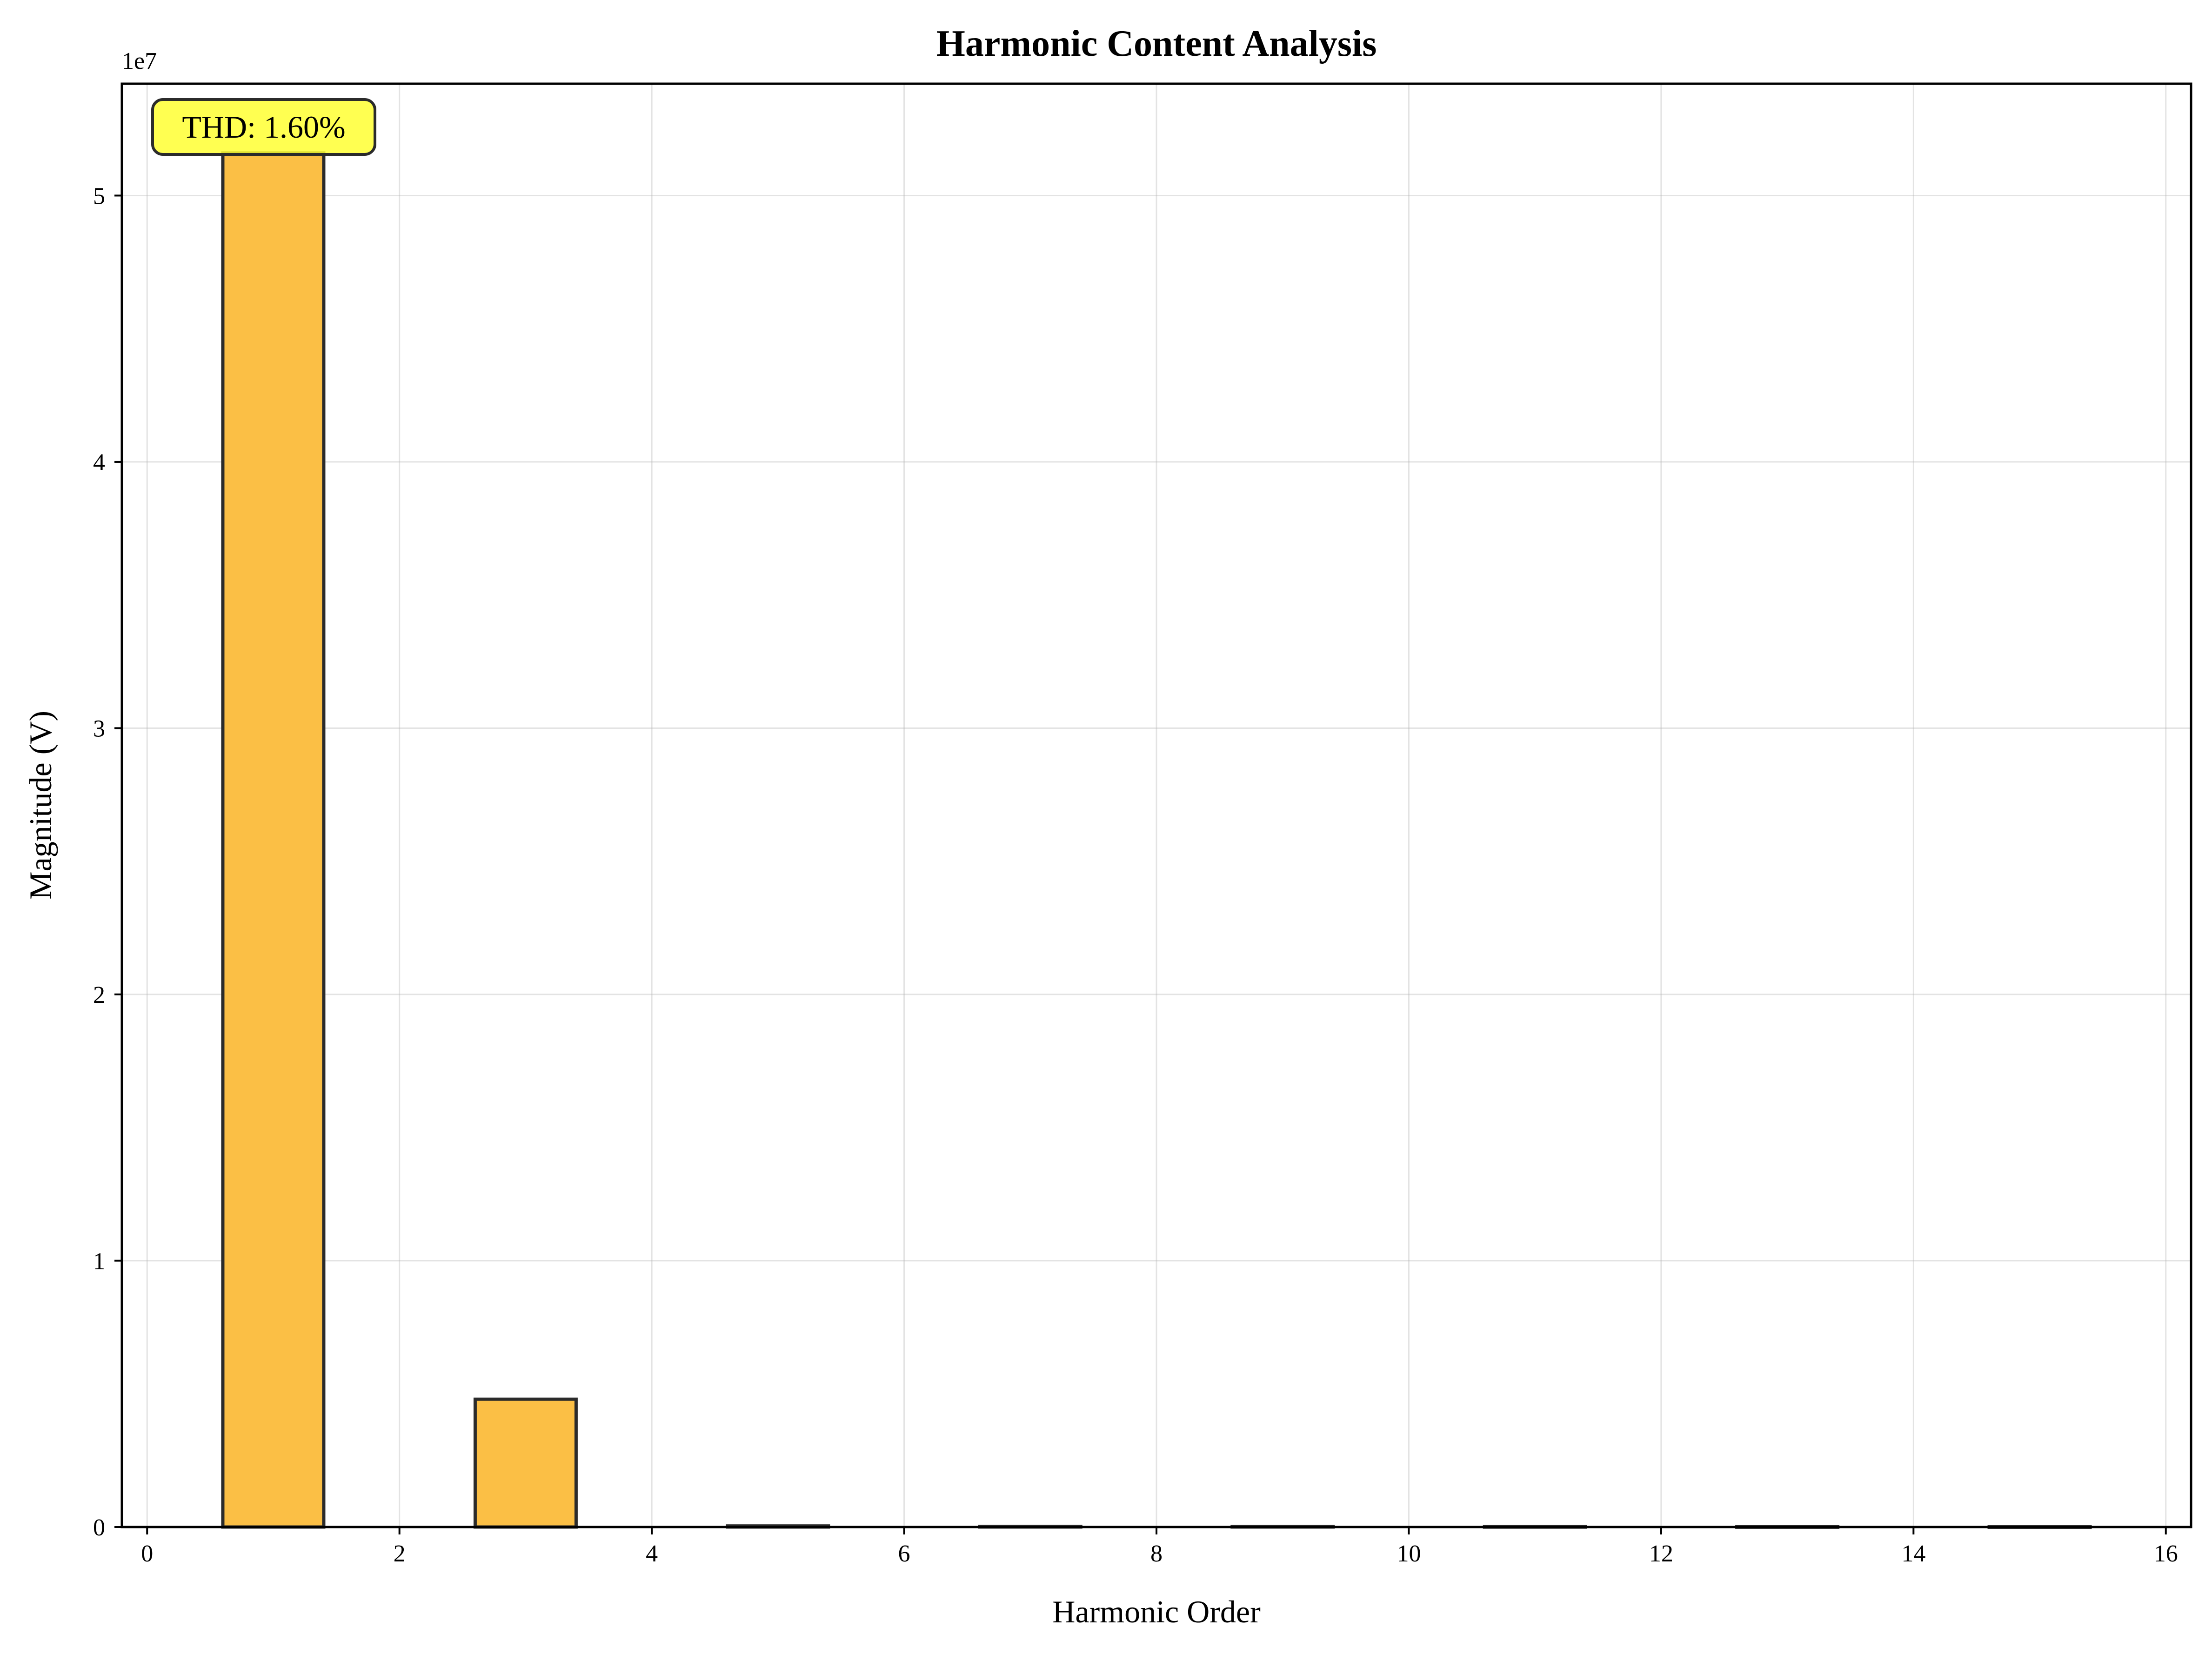  Describe the element at coordinates (99, 1527) in the screenshot. I see `y-tick-label: 0` at that location.